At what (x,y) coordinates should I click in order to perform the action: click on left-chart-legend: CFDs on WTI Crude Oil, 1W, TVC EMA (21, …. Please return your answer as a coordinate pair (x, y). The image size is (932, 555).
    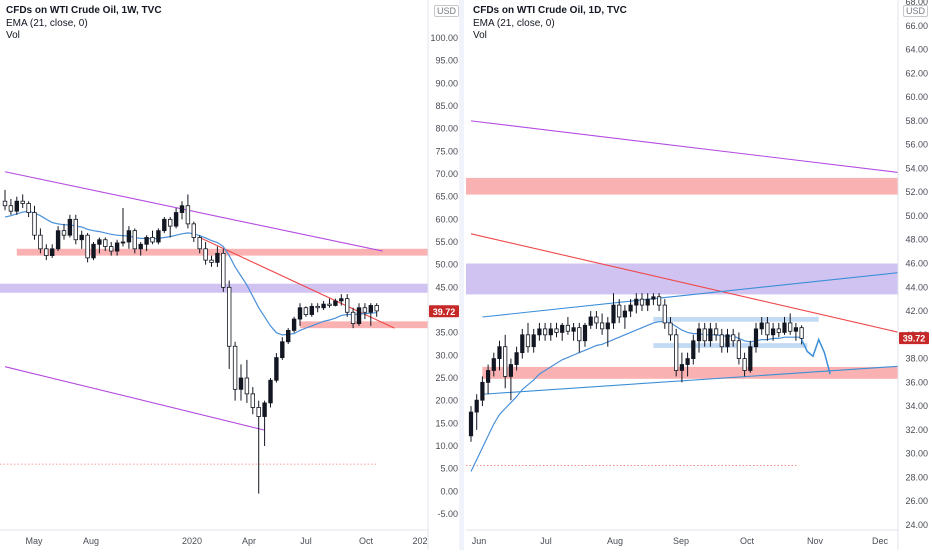
    Looking at the image, I should click on (84, 24).